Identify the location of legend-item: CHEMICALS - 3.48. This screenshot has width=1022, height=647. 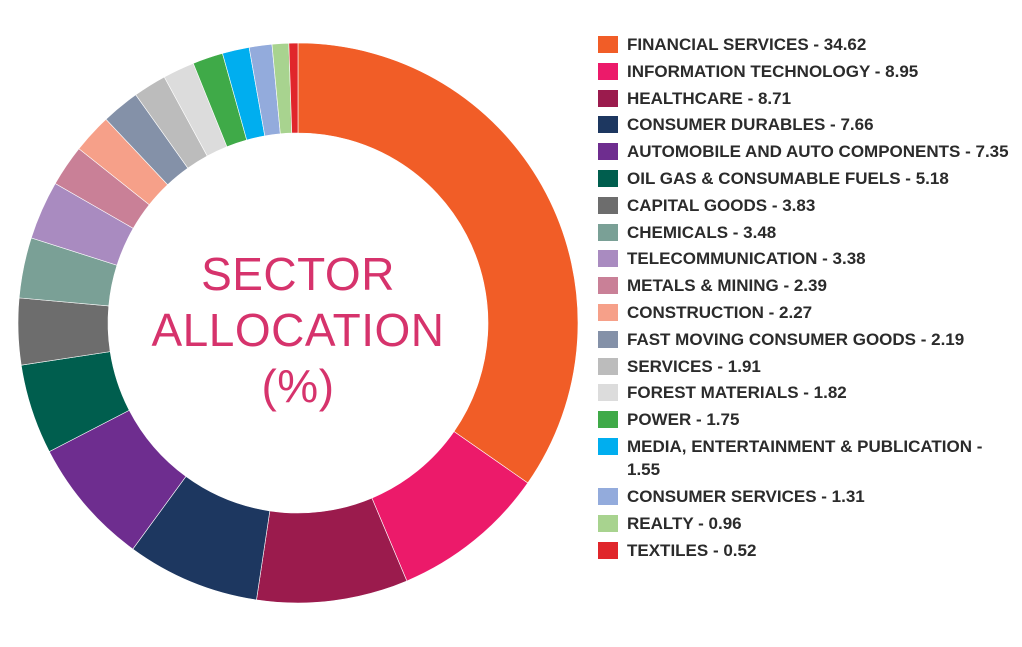
(808, 232).